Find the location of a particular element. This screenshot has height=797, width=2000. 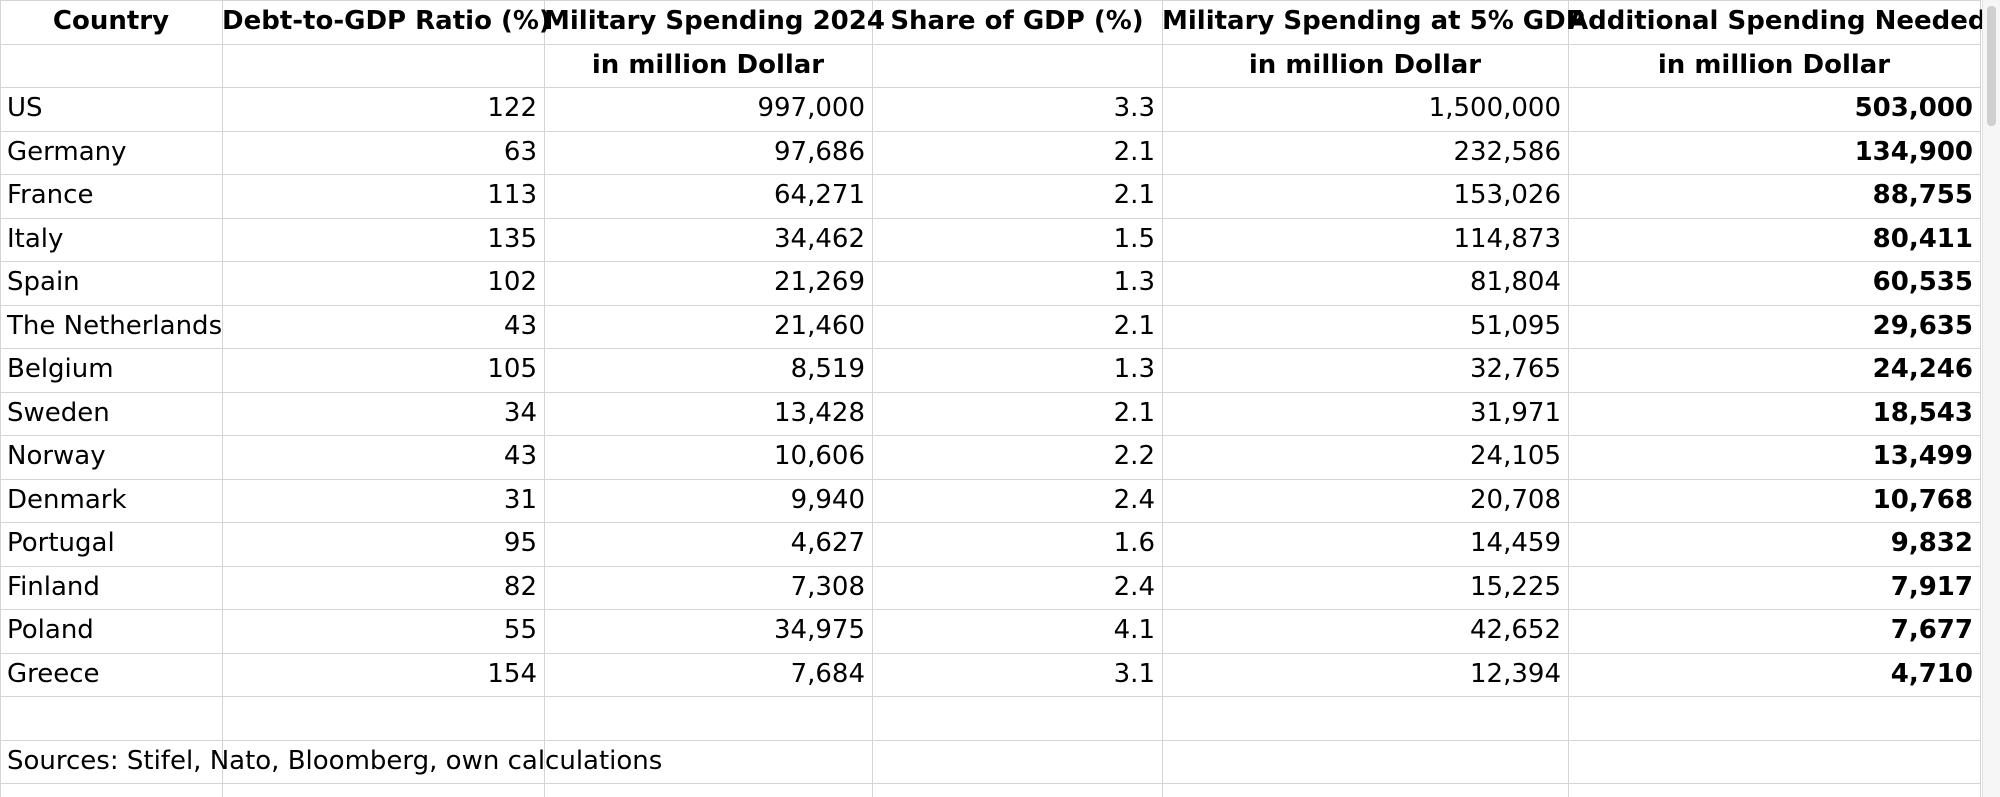

cell-country: Poland is located at coordinates (50, 630).